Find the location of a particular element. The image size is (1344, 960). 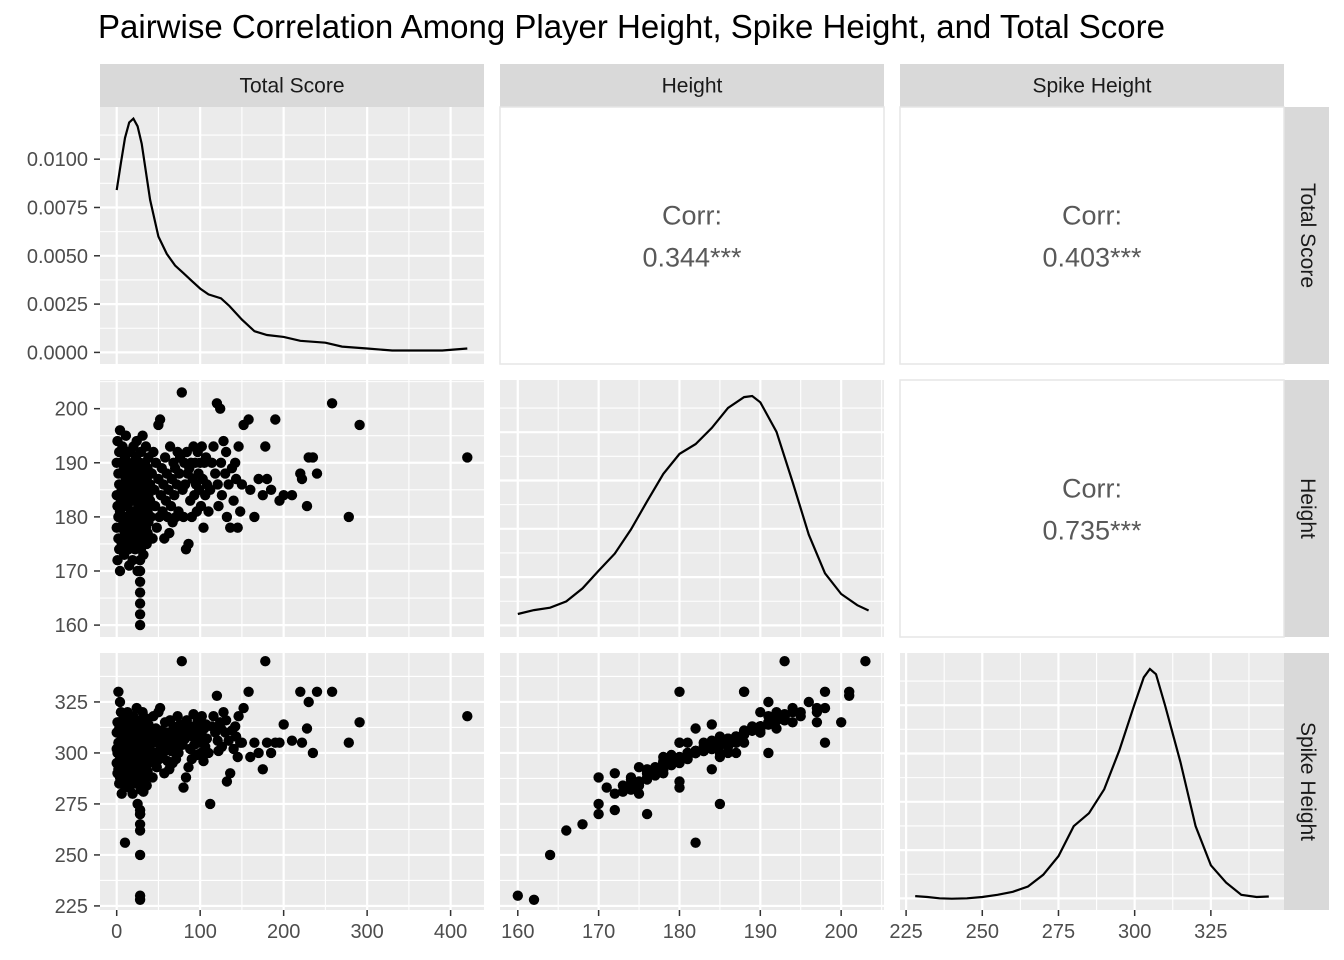

panel-bg is located at coordinates (692, 781).